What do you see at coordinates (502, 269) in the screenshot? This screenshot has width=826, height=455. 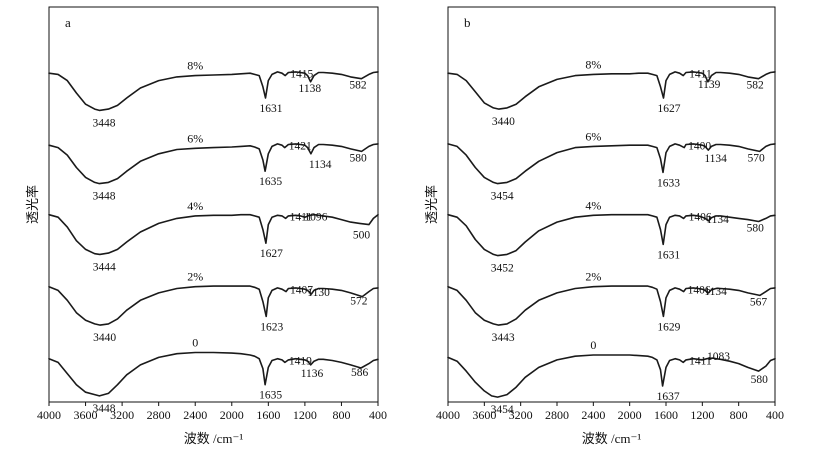 I see `peak-label: 3452` at bounding box center [502, 269].